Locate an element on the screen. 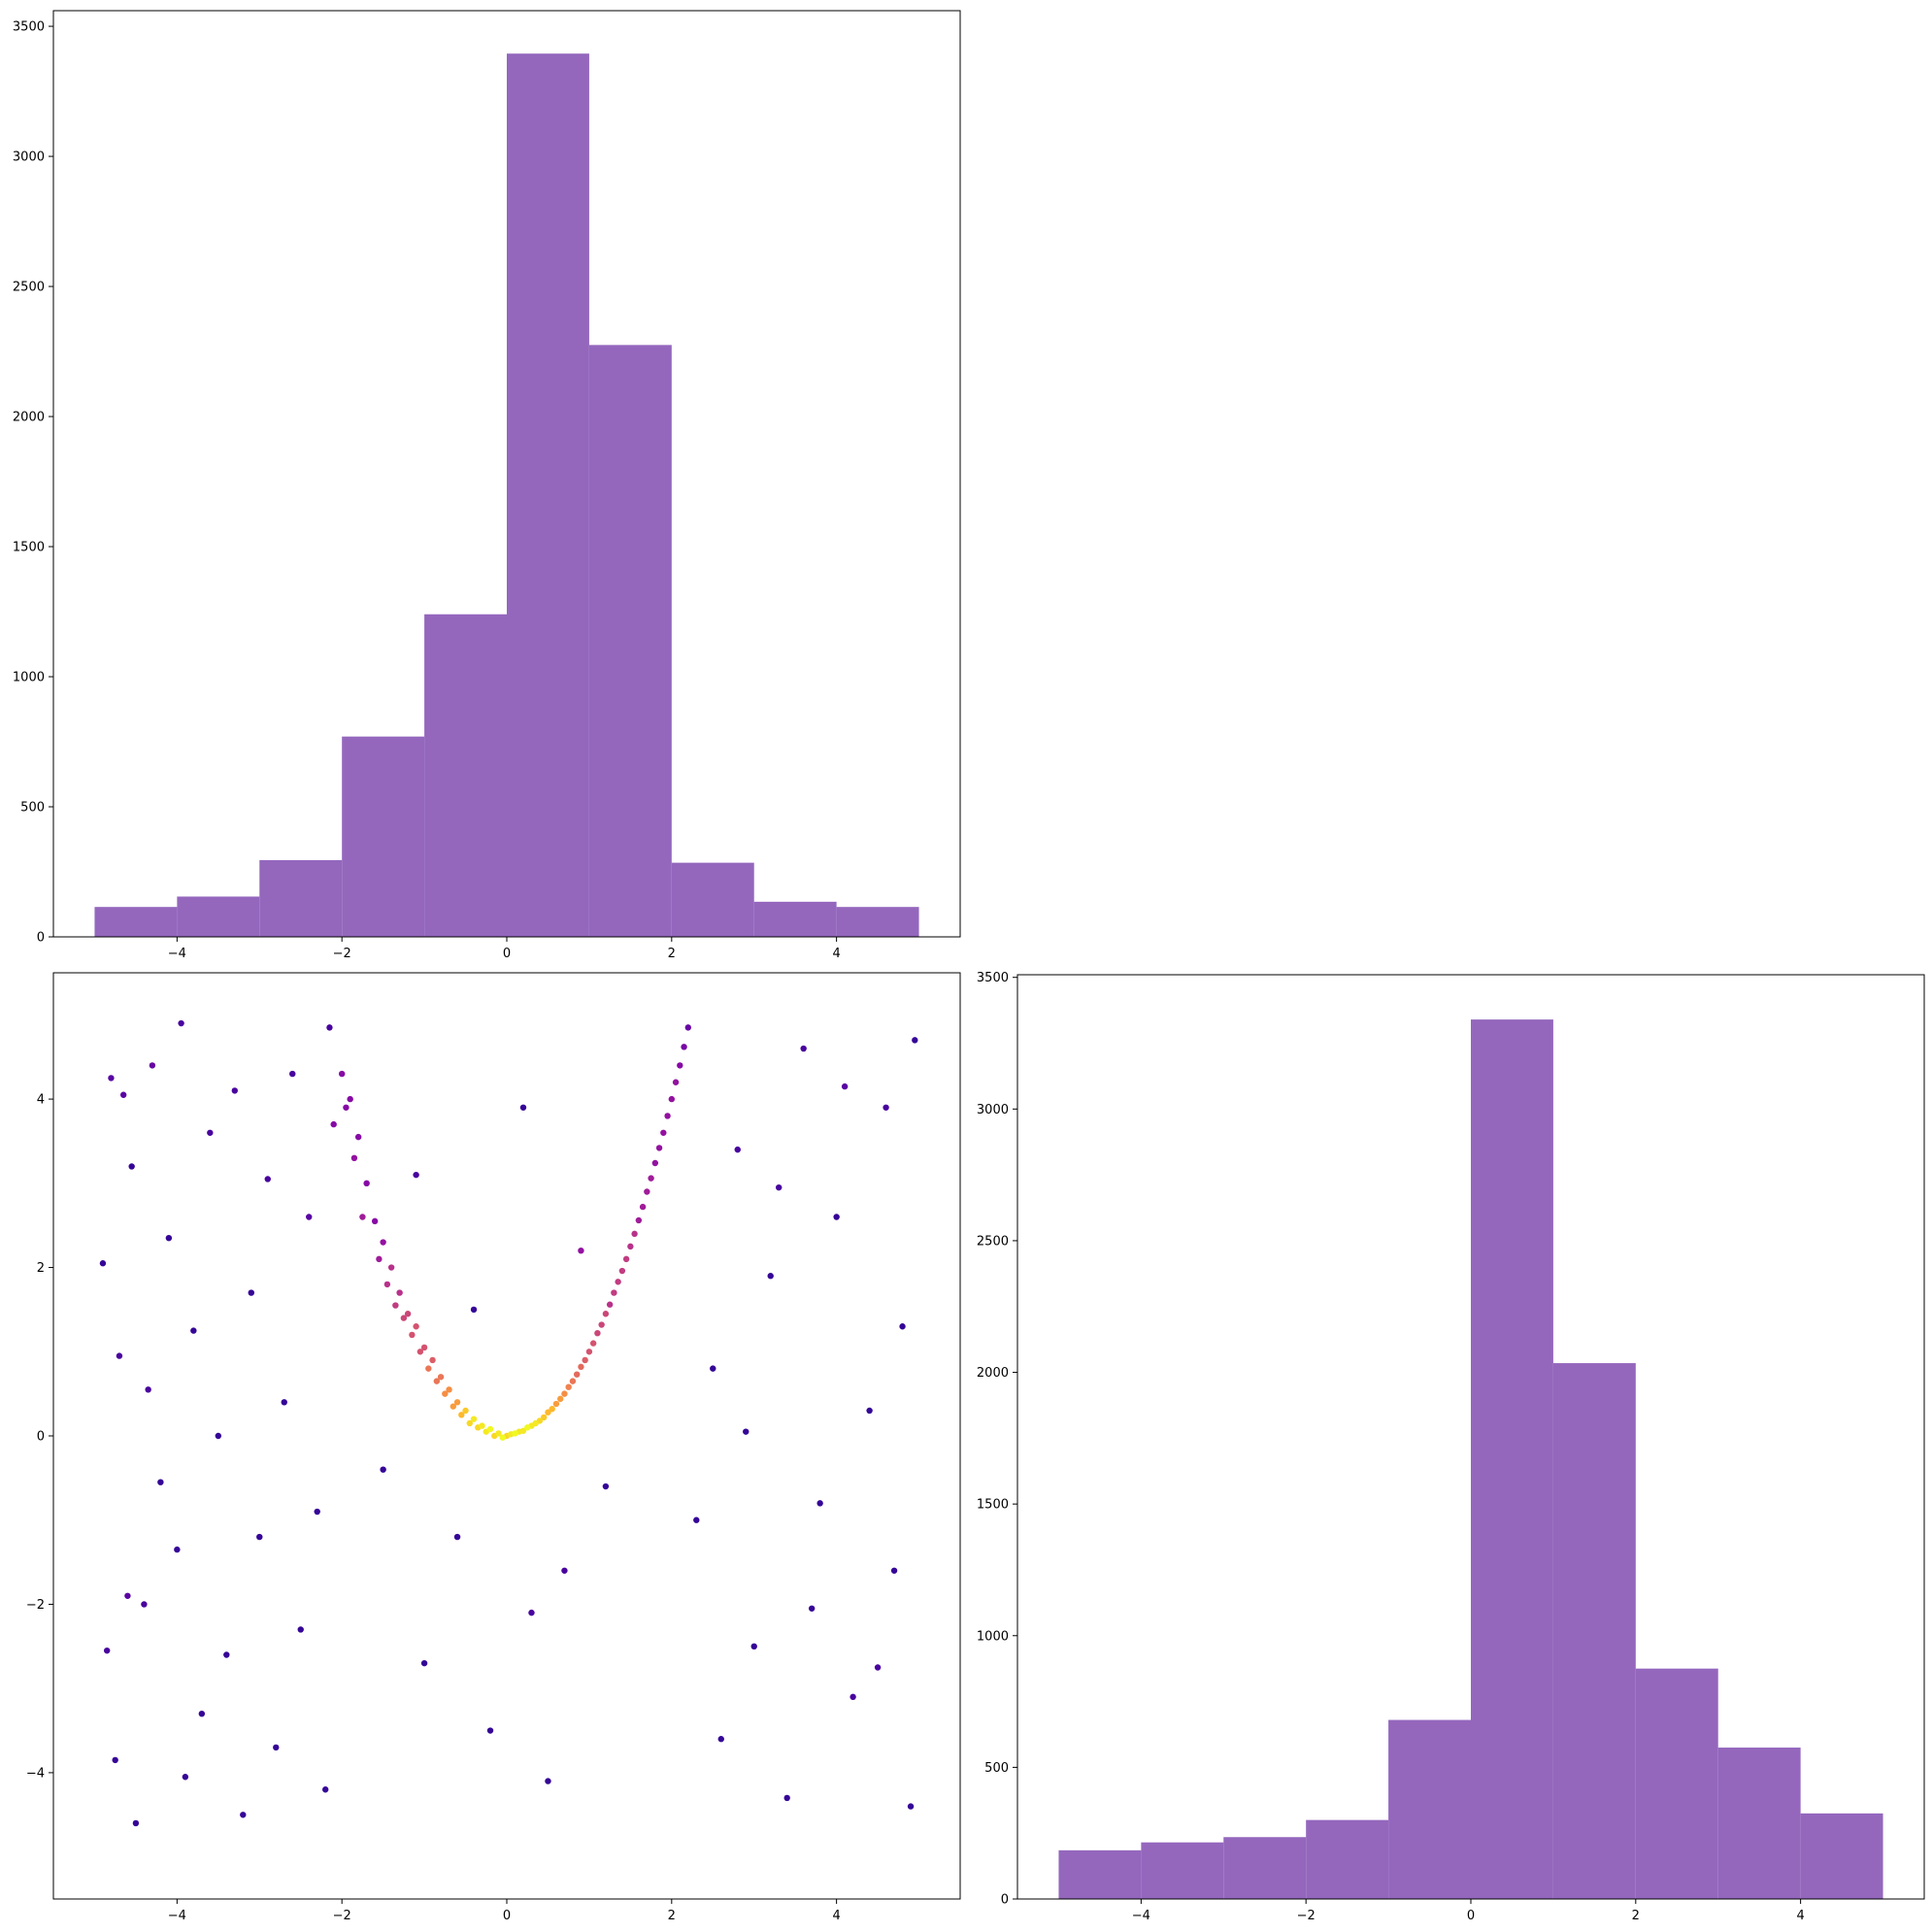 Image resolution: width=1932 pixels, height=1932 pixels. scatter-bottom-left-xtick-label: 0 is located at coordinates (507, 1916).